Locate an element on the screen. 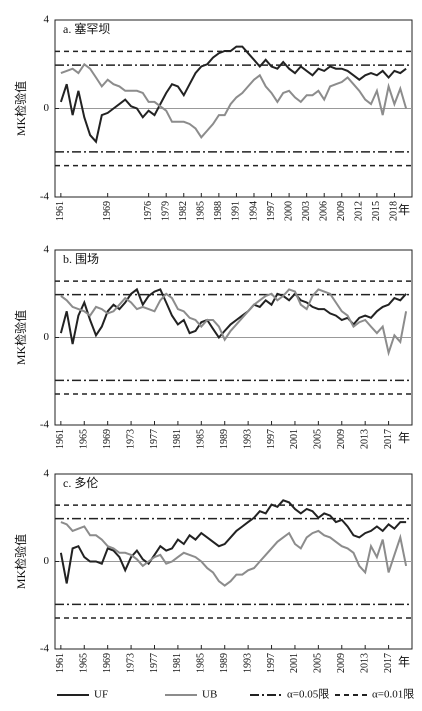 The width and height of the screenshot is (422, 711). x-tick-label: 1979 is located at coordinates (165, 211).